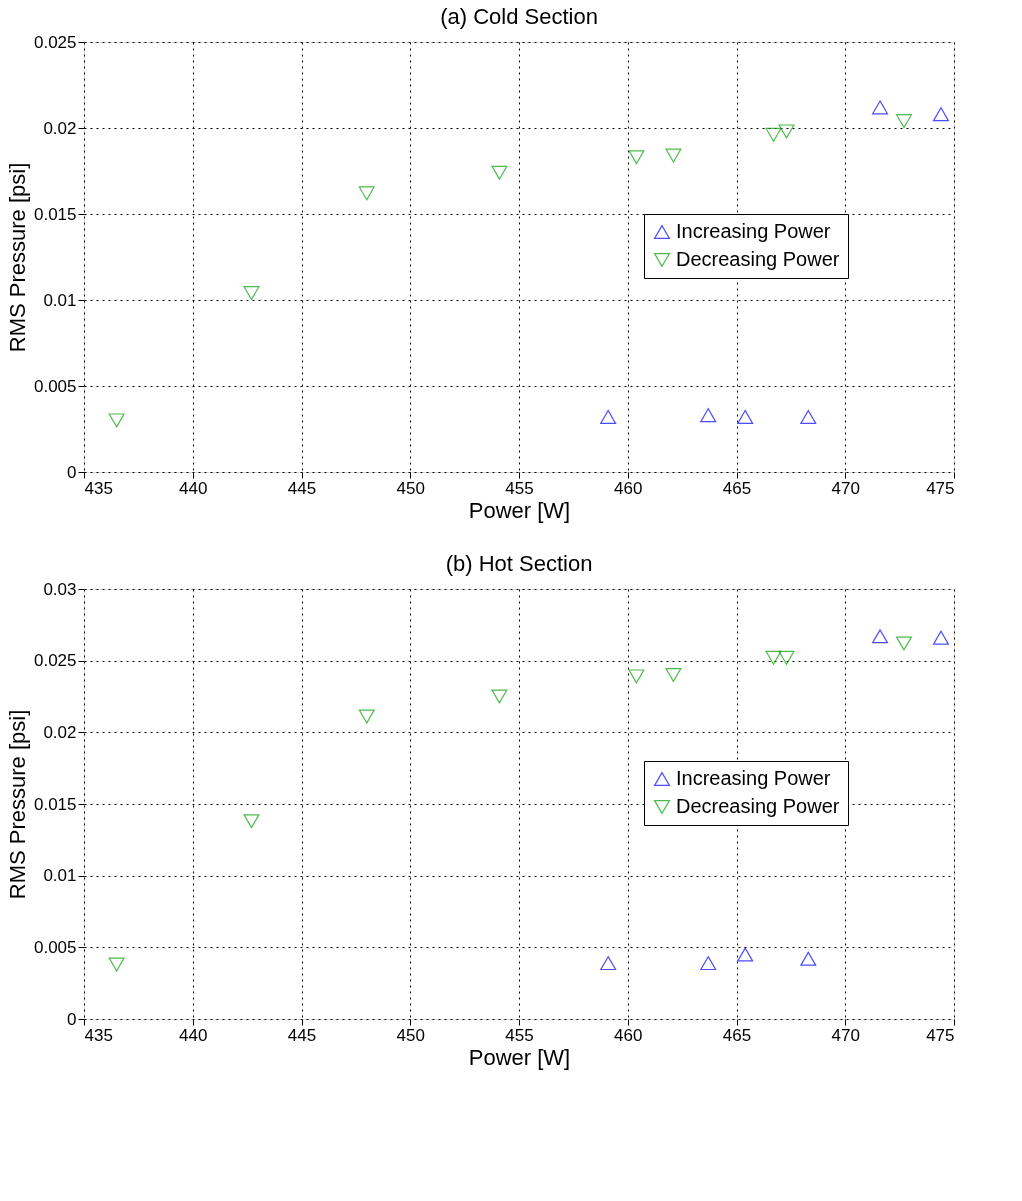 The image size is (1022, 1201). Describe the element at coordinates (519, 16) in the screenshot. I see `chart-title: (a) Cold Section` at that location.